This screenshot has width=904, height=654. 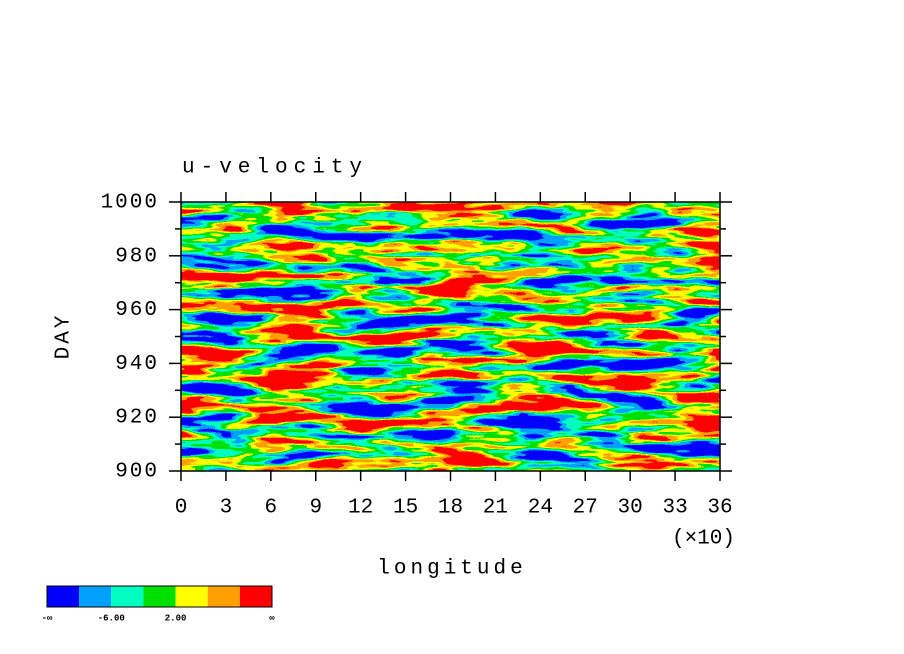 I want to click on y-tick-label: 1000, so click(x=130, y=203).